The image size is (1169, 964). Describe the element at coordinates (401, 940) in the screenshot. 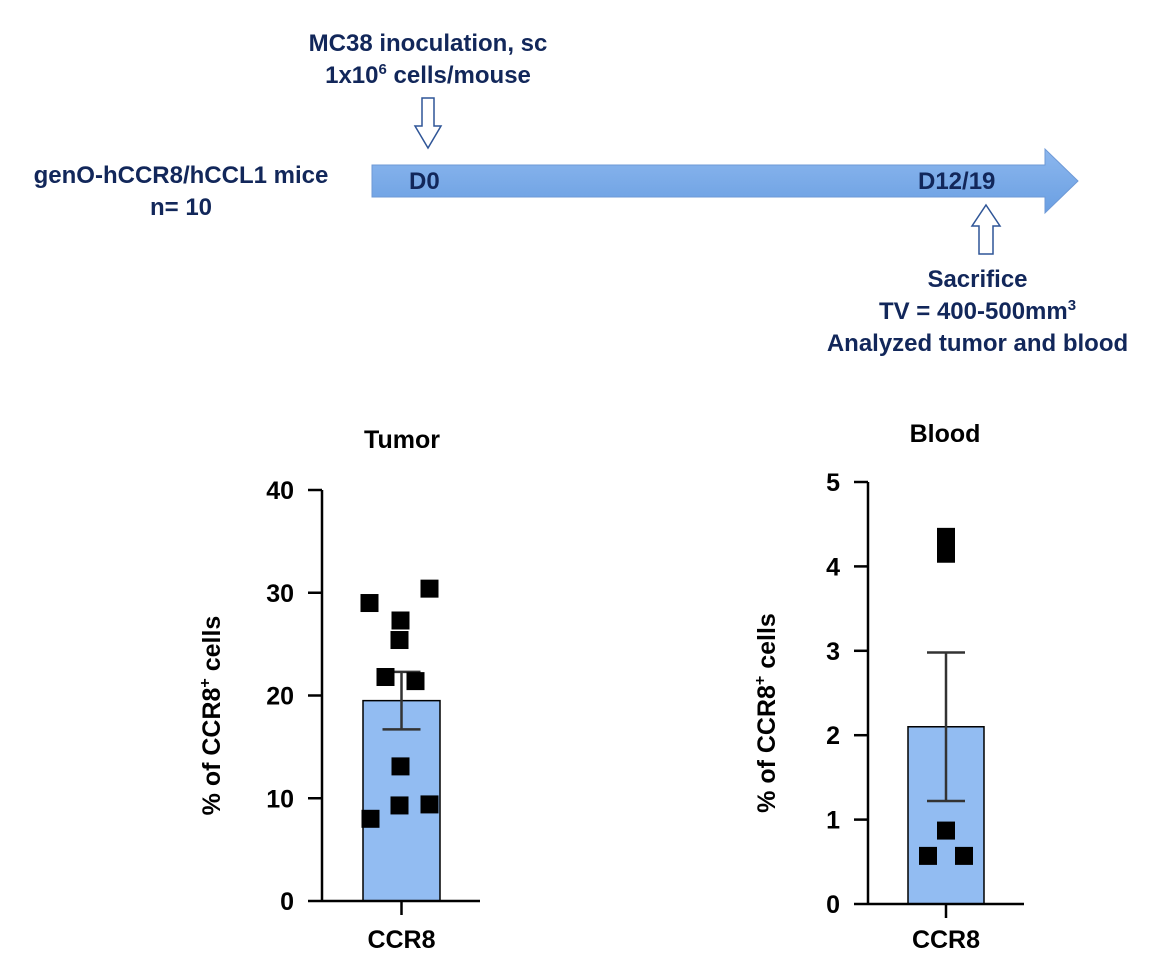

I see `tumor-x-tick-label: CCR8` at that location.